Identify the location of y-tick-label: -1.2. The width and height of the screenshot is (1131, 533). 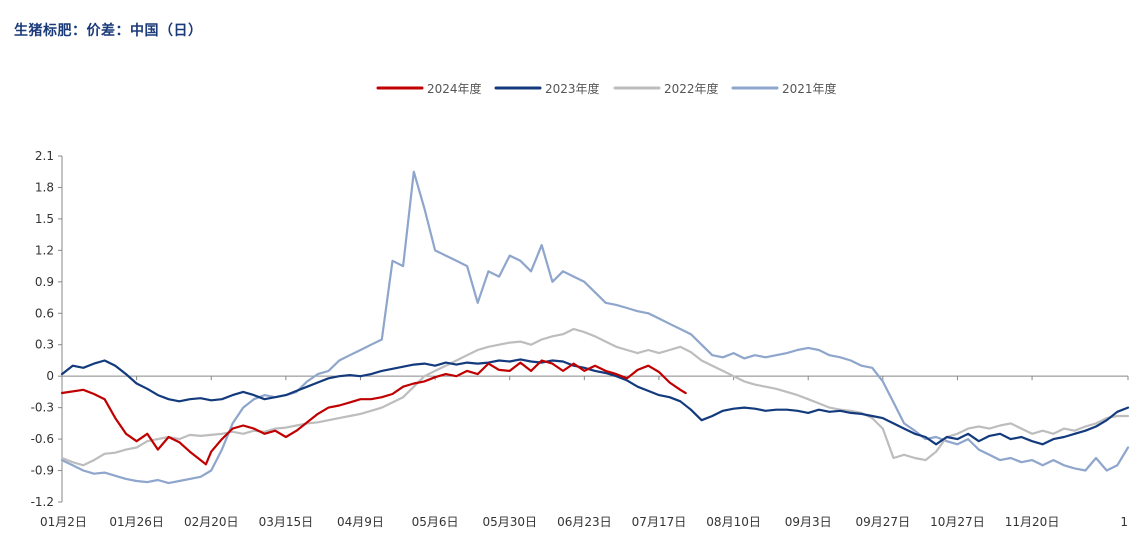
(42, 502).